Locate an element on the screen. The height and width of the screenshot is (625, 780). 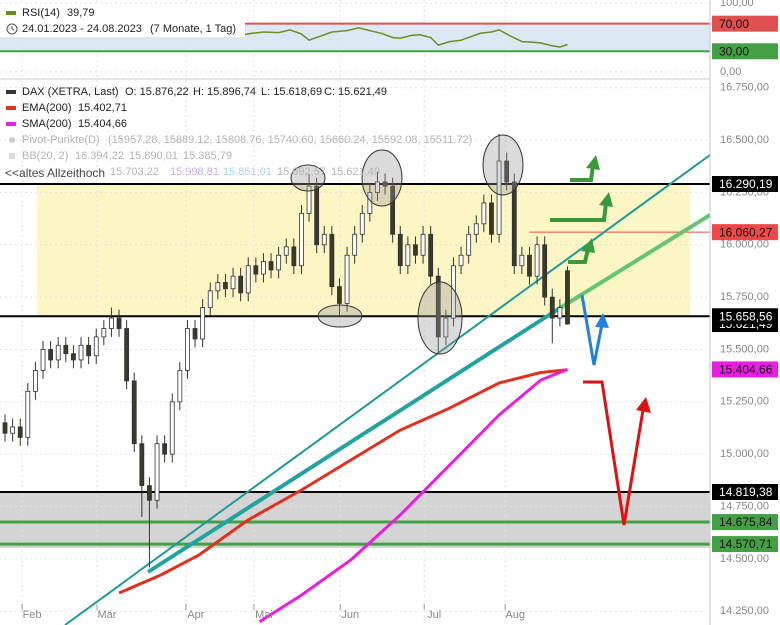
level-label: 30,00 is located at coordinates (734, 51).